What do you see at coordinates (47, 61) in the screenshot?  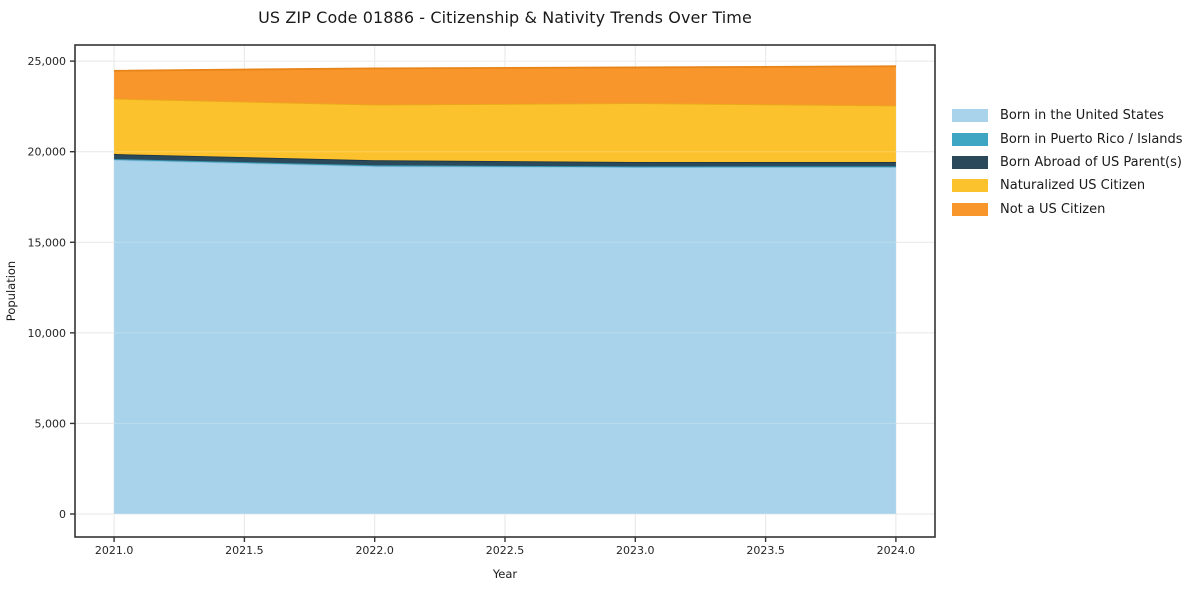 I see `y-tick-label: 25,000` at bounding box center [47, 61].